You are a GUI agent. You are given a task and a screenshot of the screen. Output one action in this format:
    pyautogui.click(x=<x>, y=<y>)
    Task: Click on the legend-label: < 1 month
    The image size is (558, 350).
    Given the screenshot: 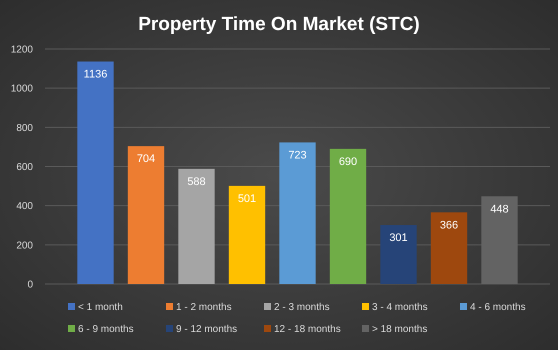 What is the action you would take?
    pyautogui.click(x=100, y=307)
    